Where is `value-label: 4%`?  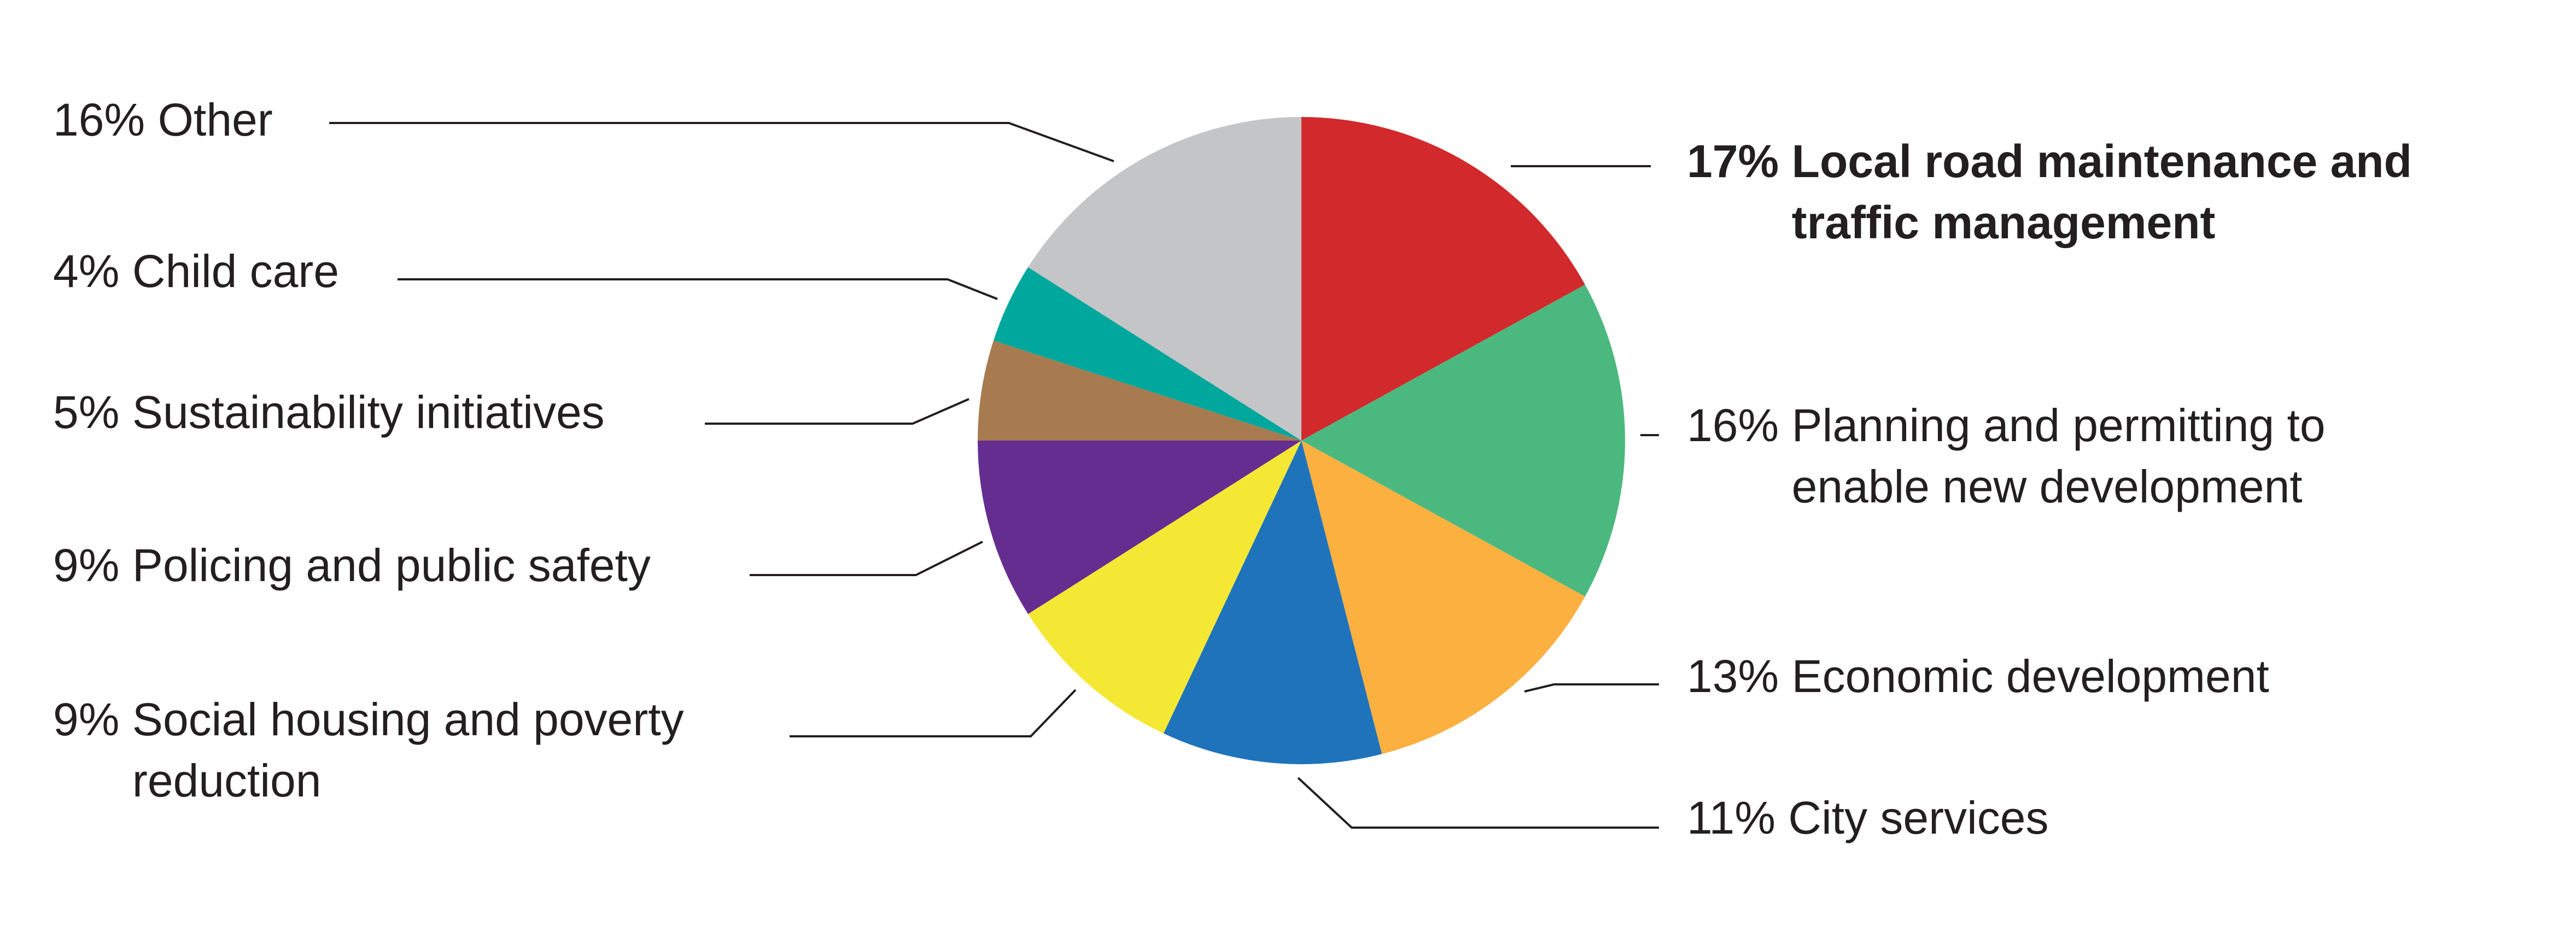
value-label: 4% is located at coordinates (86, 271).